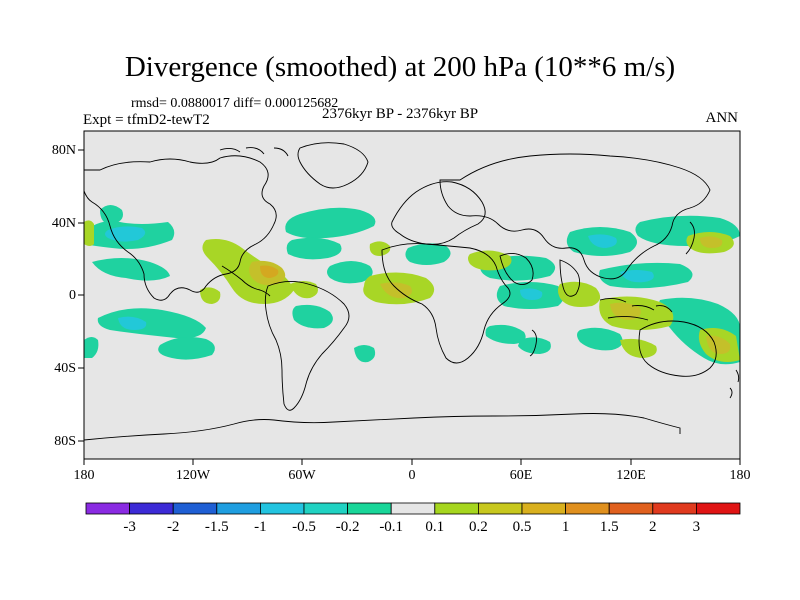 The image size is (800, 600). Describe the element at coordinates (246, 281) in the screenshot. I see `coastline-central-america` at that location.